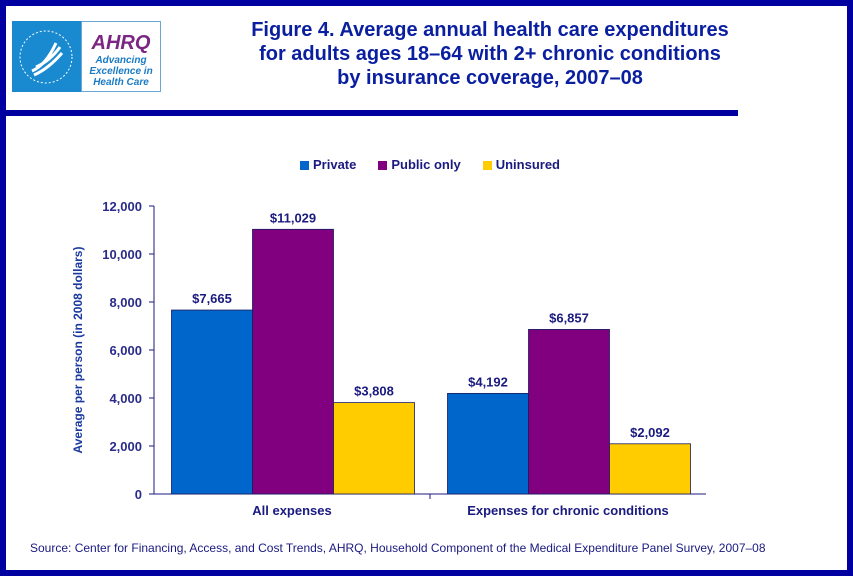 This screenshot has width=853, height=576. I want to click on hhs-seal-icon, so click(46, 56).